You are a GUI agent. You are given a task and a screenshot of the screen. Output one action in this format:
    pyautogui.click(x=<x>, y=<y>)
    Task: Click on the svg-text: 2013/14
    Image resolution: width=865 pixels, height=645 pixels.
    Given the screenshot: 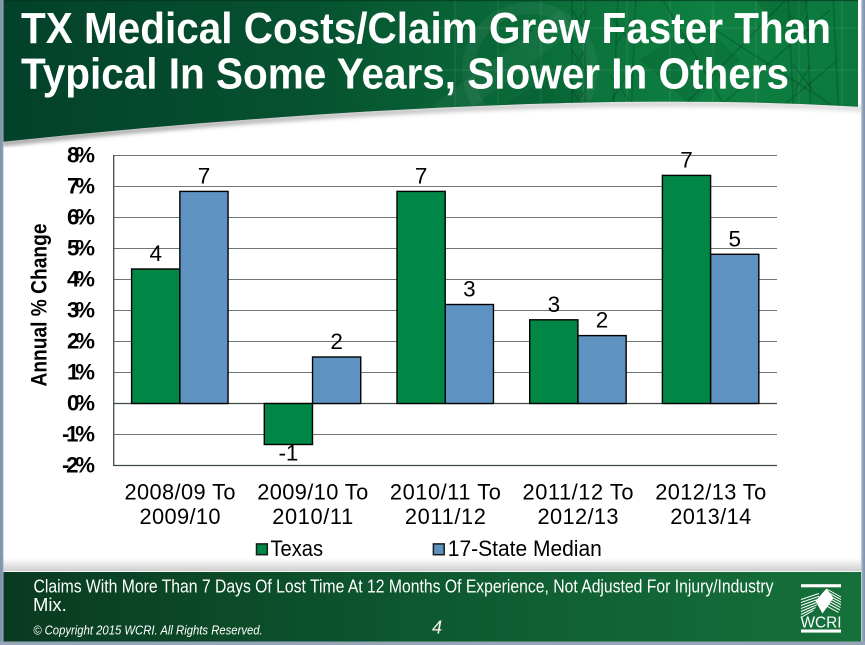 What is the action you would take?
    pyautogui.click(x=710, y=516)
    